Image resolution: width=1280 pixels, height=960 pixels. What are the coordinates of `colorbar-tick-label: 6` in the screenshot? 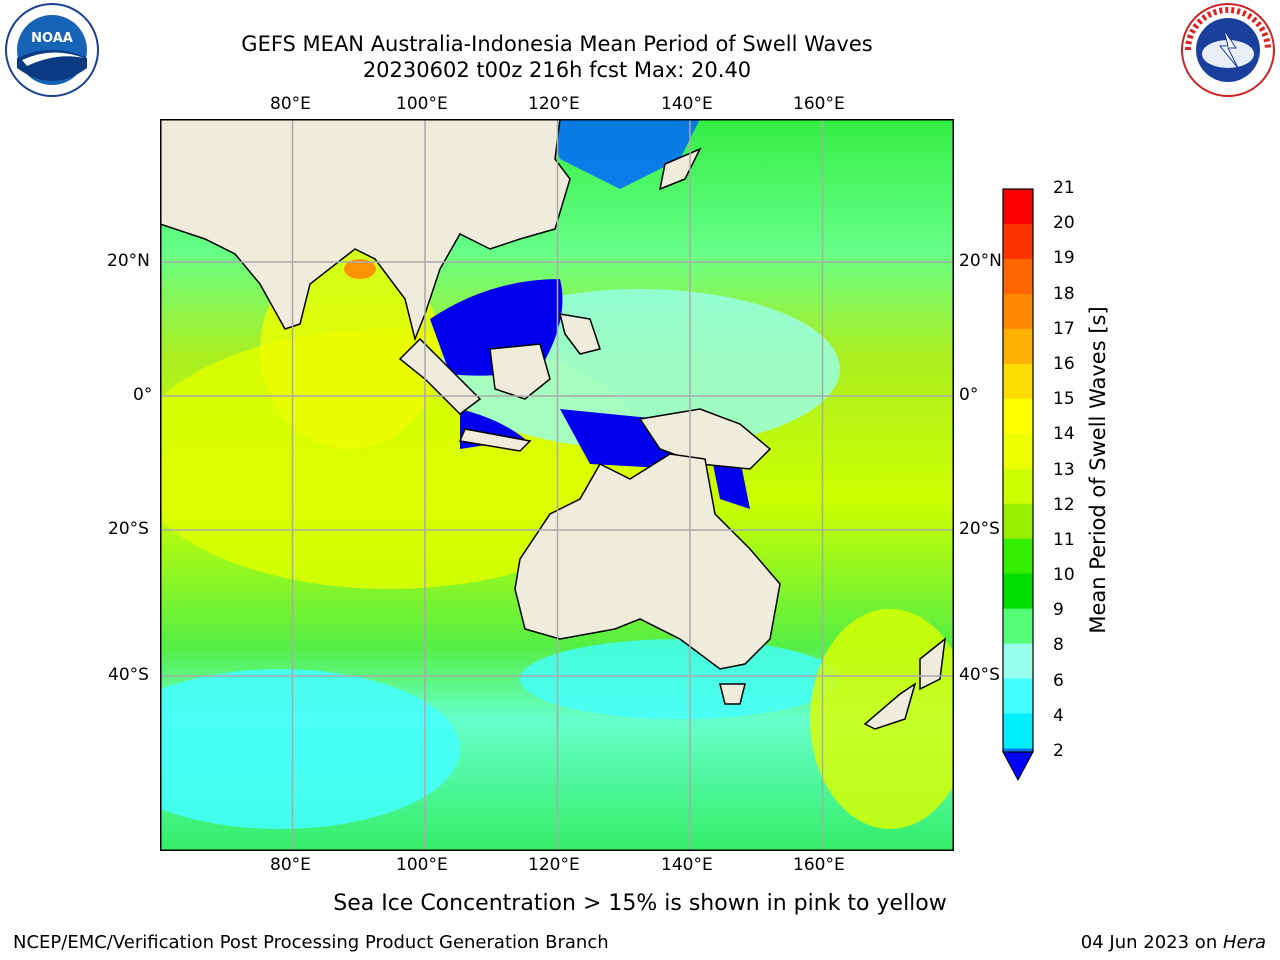 It's located at (1058, 680).